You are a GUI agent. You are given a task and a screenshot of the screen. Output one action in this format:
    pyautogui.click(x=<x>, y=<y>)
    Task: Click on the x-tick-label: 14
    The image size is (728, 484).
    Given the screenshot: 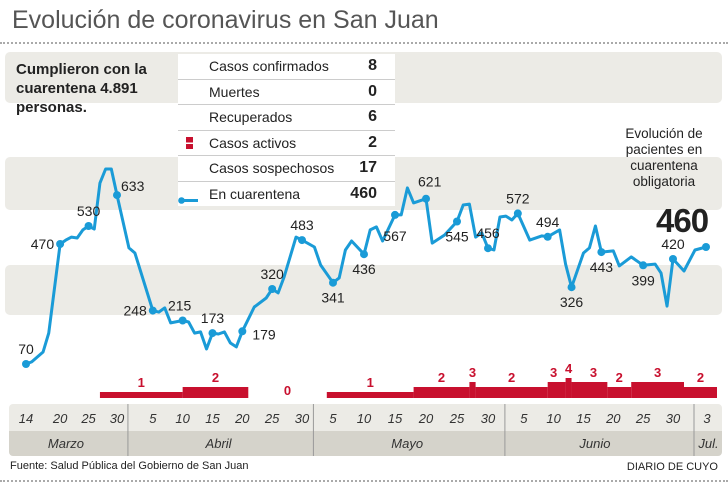 What is the action you would take?
    pyautogui.click(x=26, y=418)
    